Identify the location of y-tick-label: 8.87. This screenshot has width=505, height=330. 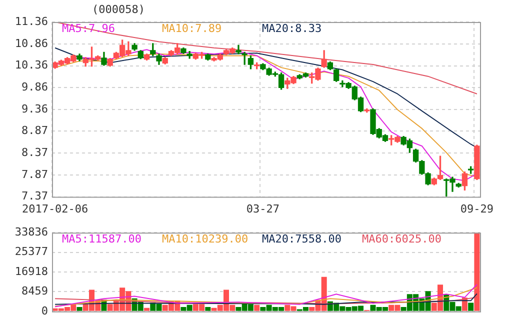
(35, 130).